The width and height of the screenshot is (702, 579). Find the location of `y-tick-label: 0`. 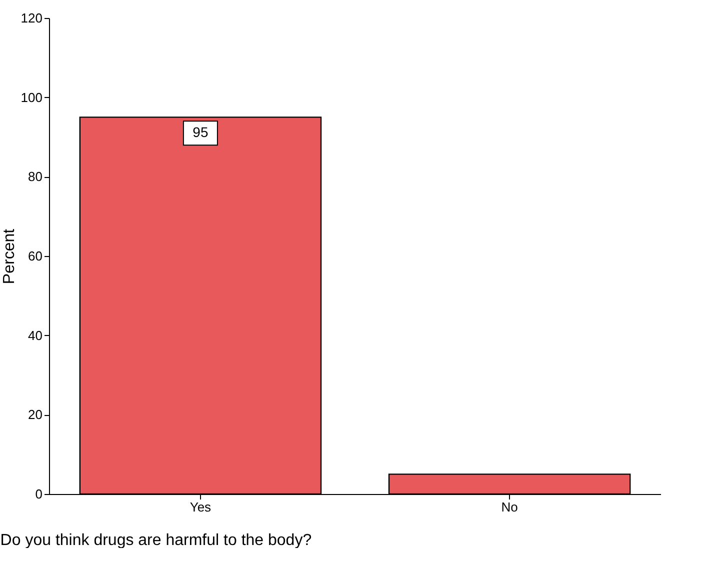

y-tick-label: 0 is located at coordinates (38, 494).